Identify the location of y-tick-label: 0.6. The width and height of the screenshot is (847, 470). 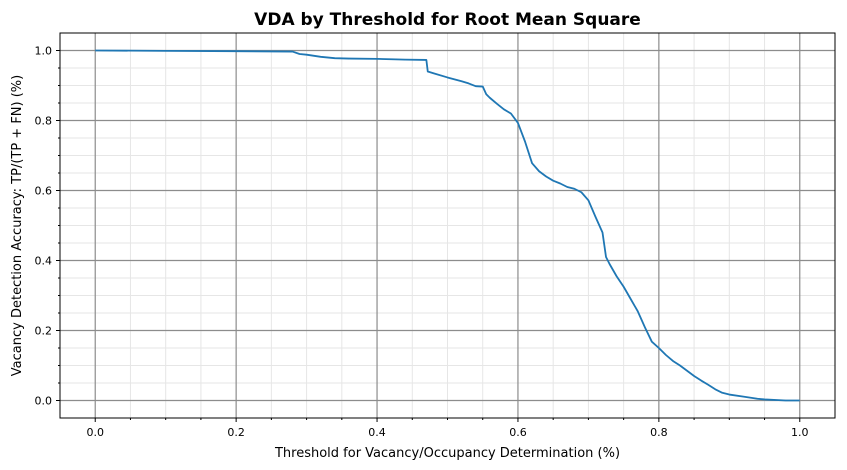
(44, 191).